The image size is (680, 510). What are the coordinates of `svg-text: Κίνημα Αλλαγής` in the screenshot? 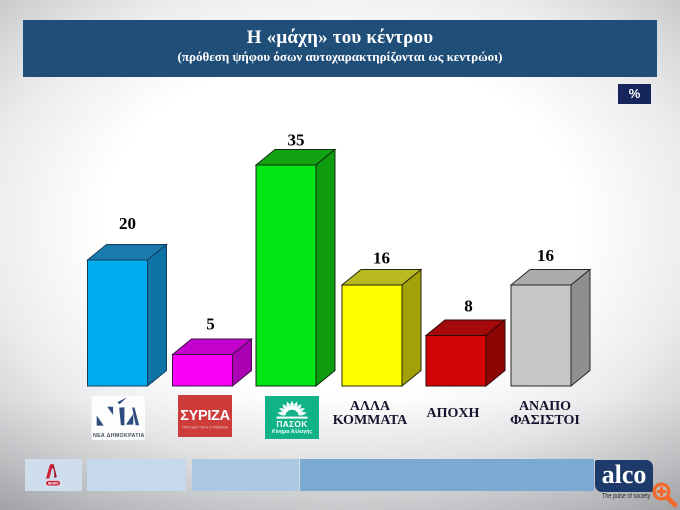 It's located at (292, 432).